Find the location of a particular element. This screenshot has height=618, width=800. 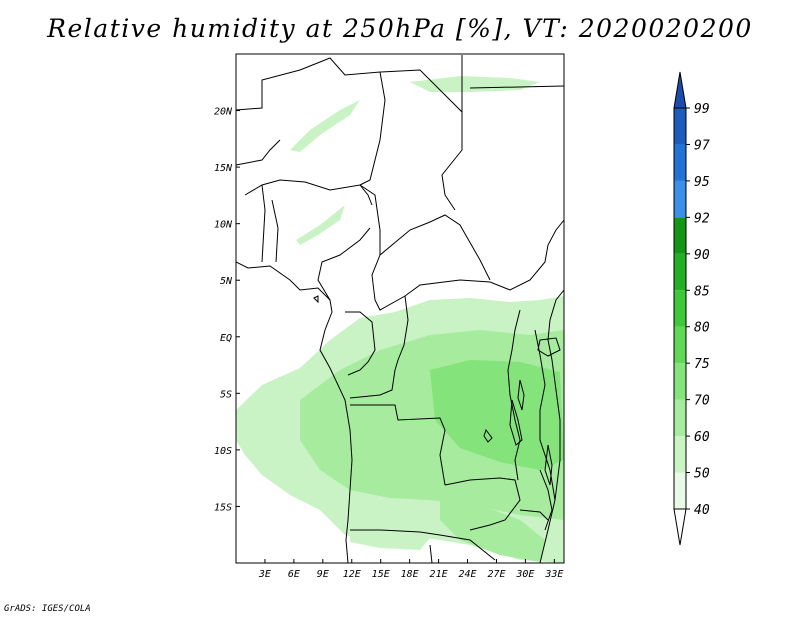

colorbar-label: 97 is located at coordinates (702, 145).